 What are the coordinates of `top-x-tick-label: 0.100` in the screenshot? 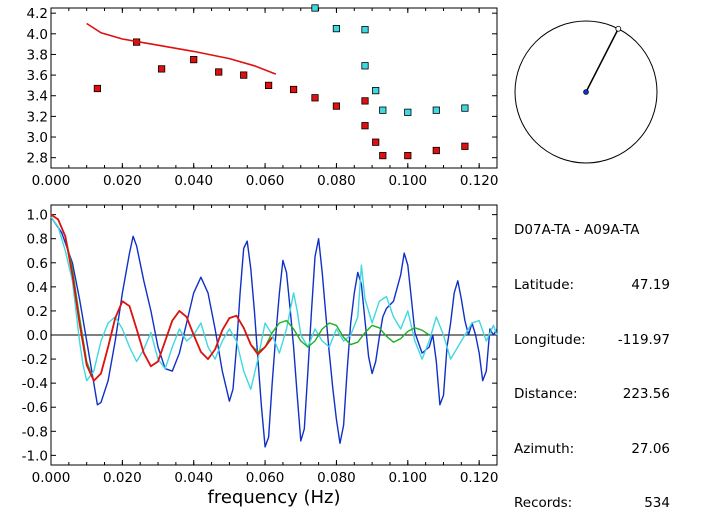 It's located at (407, 181).